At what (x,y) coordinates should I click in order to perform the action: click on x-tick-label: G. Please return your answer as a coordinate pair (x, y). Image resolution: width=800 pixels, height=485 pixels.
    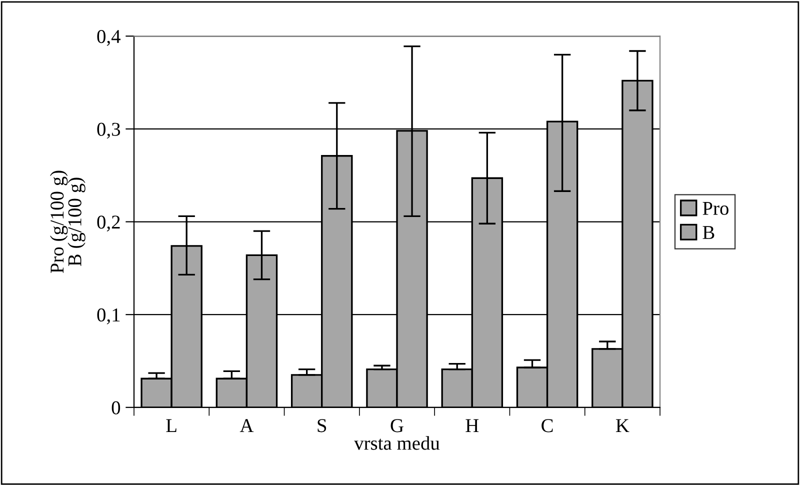
    Looking at the image, I should click on (397, 425).